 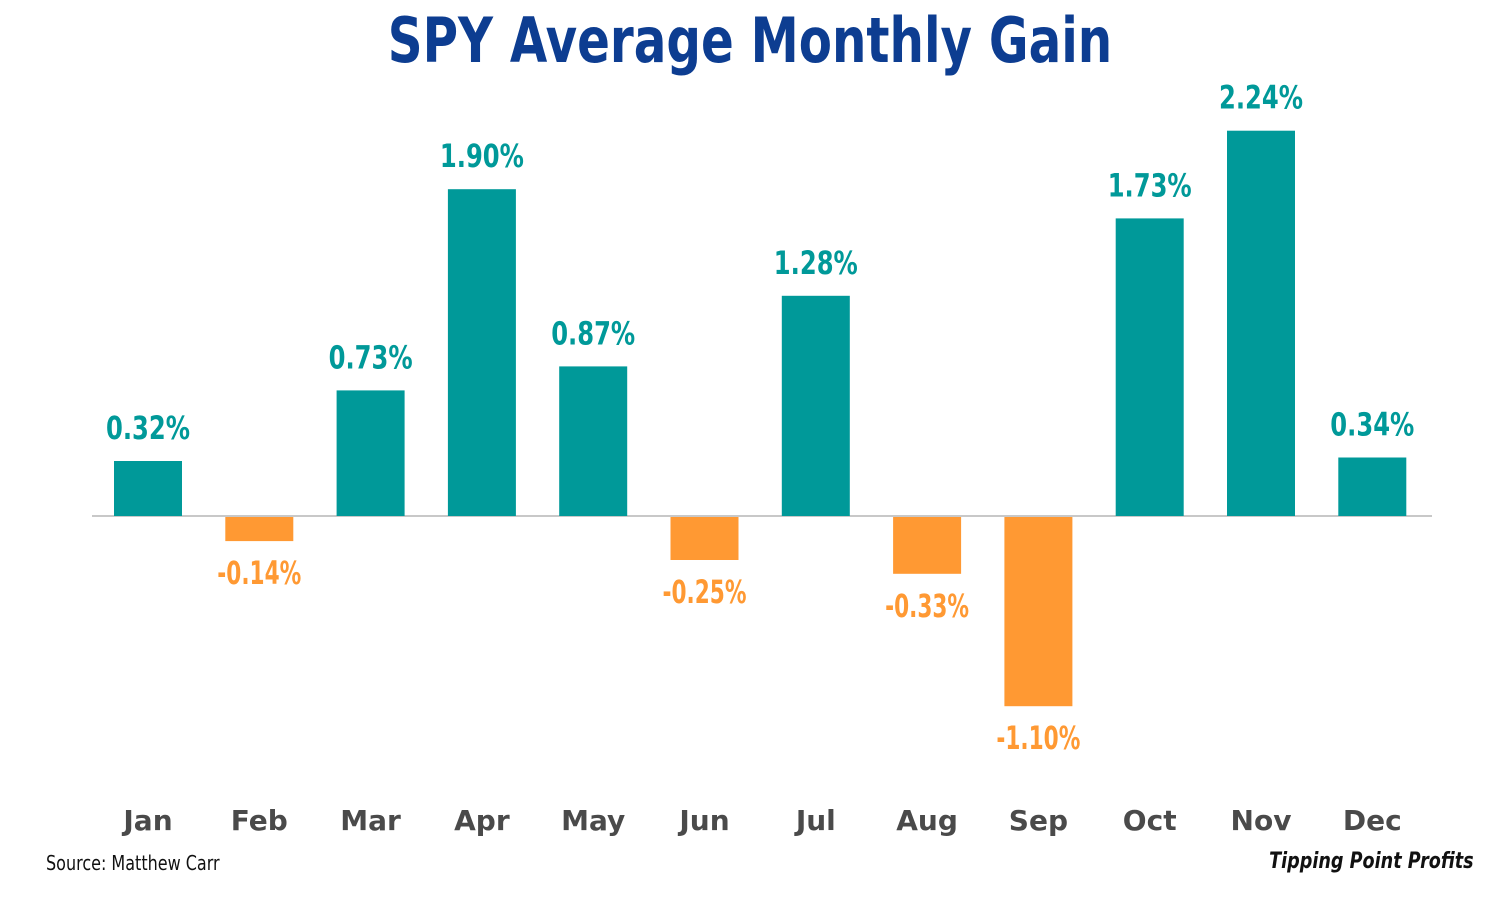 I want to click on data-label-jun: -0.25%, so click(x=705, y=592).